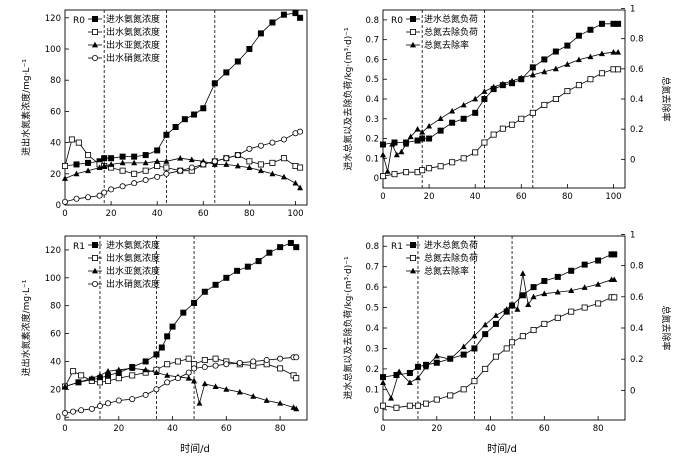 Image resolution: width=700 pixels, height=457 pixels. Describe the element at coordinates (436, 429) in the screenshot. I see `x-tick-label: 20` at that location.